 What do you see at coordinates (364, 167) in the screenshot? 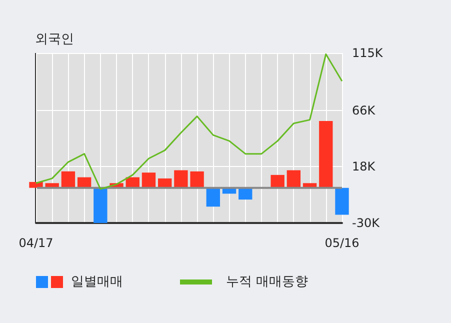
I see `y-tick-label: 18K` at bounding box center [364, 167].